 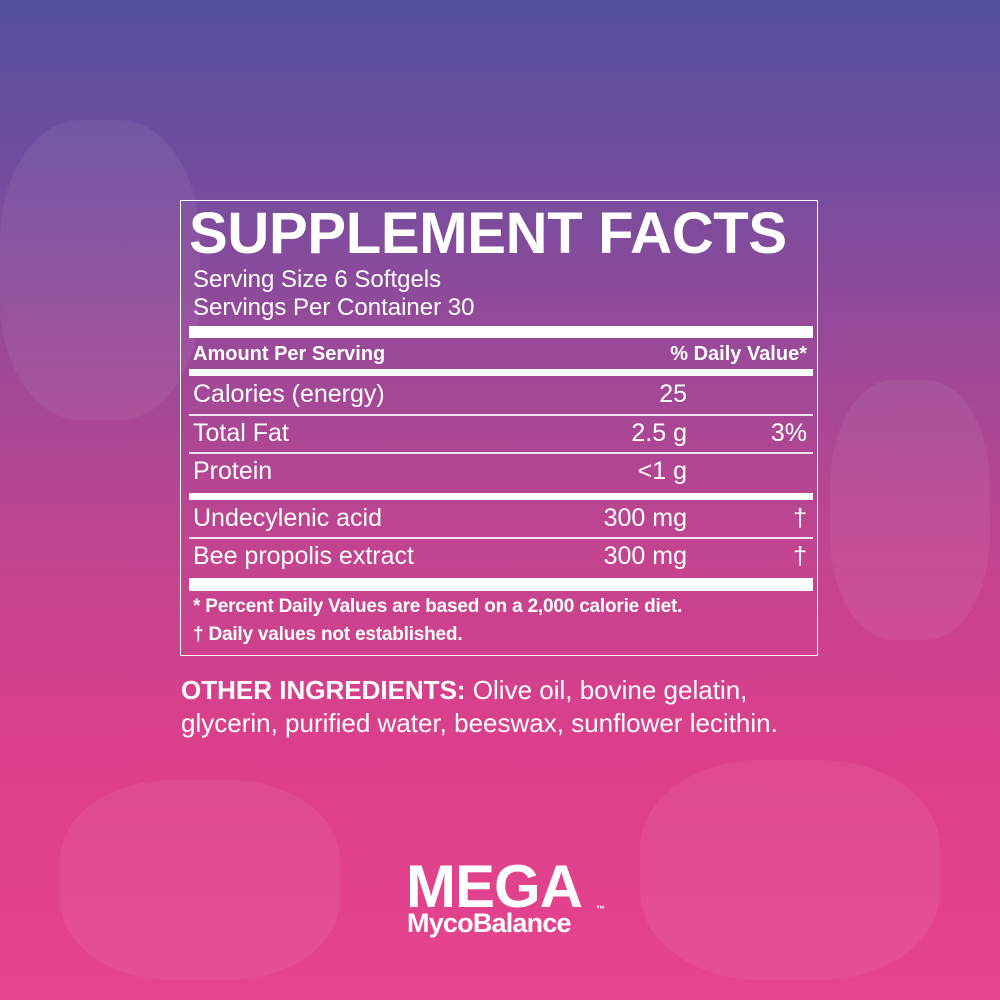 I want to click on serving-size: Serving Size 6 Softgels, so click(x=317, y=279).